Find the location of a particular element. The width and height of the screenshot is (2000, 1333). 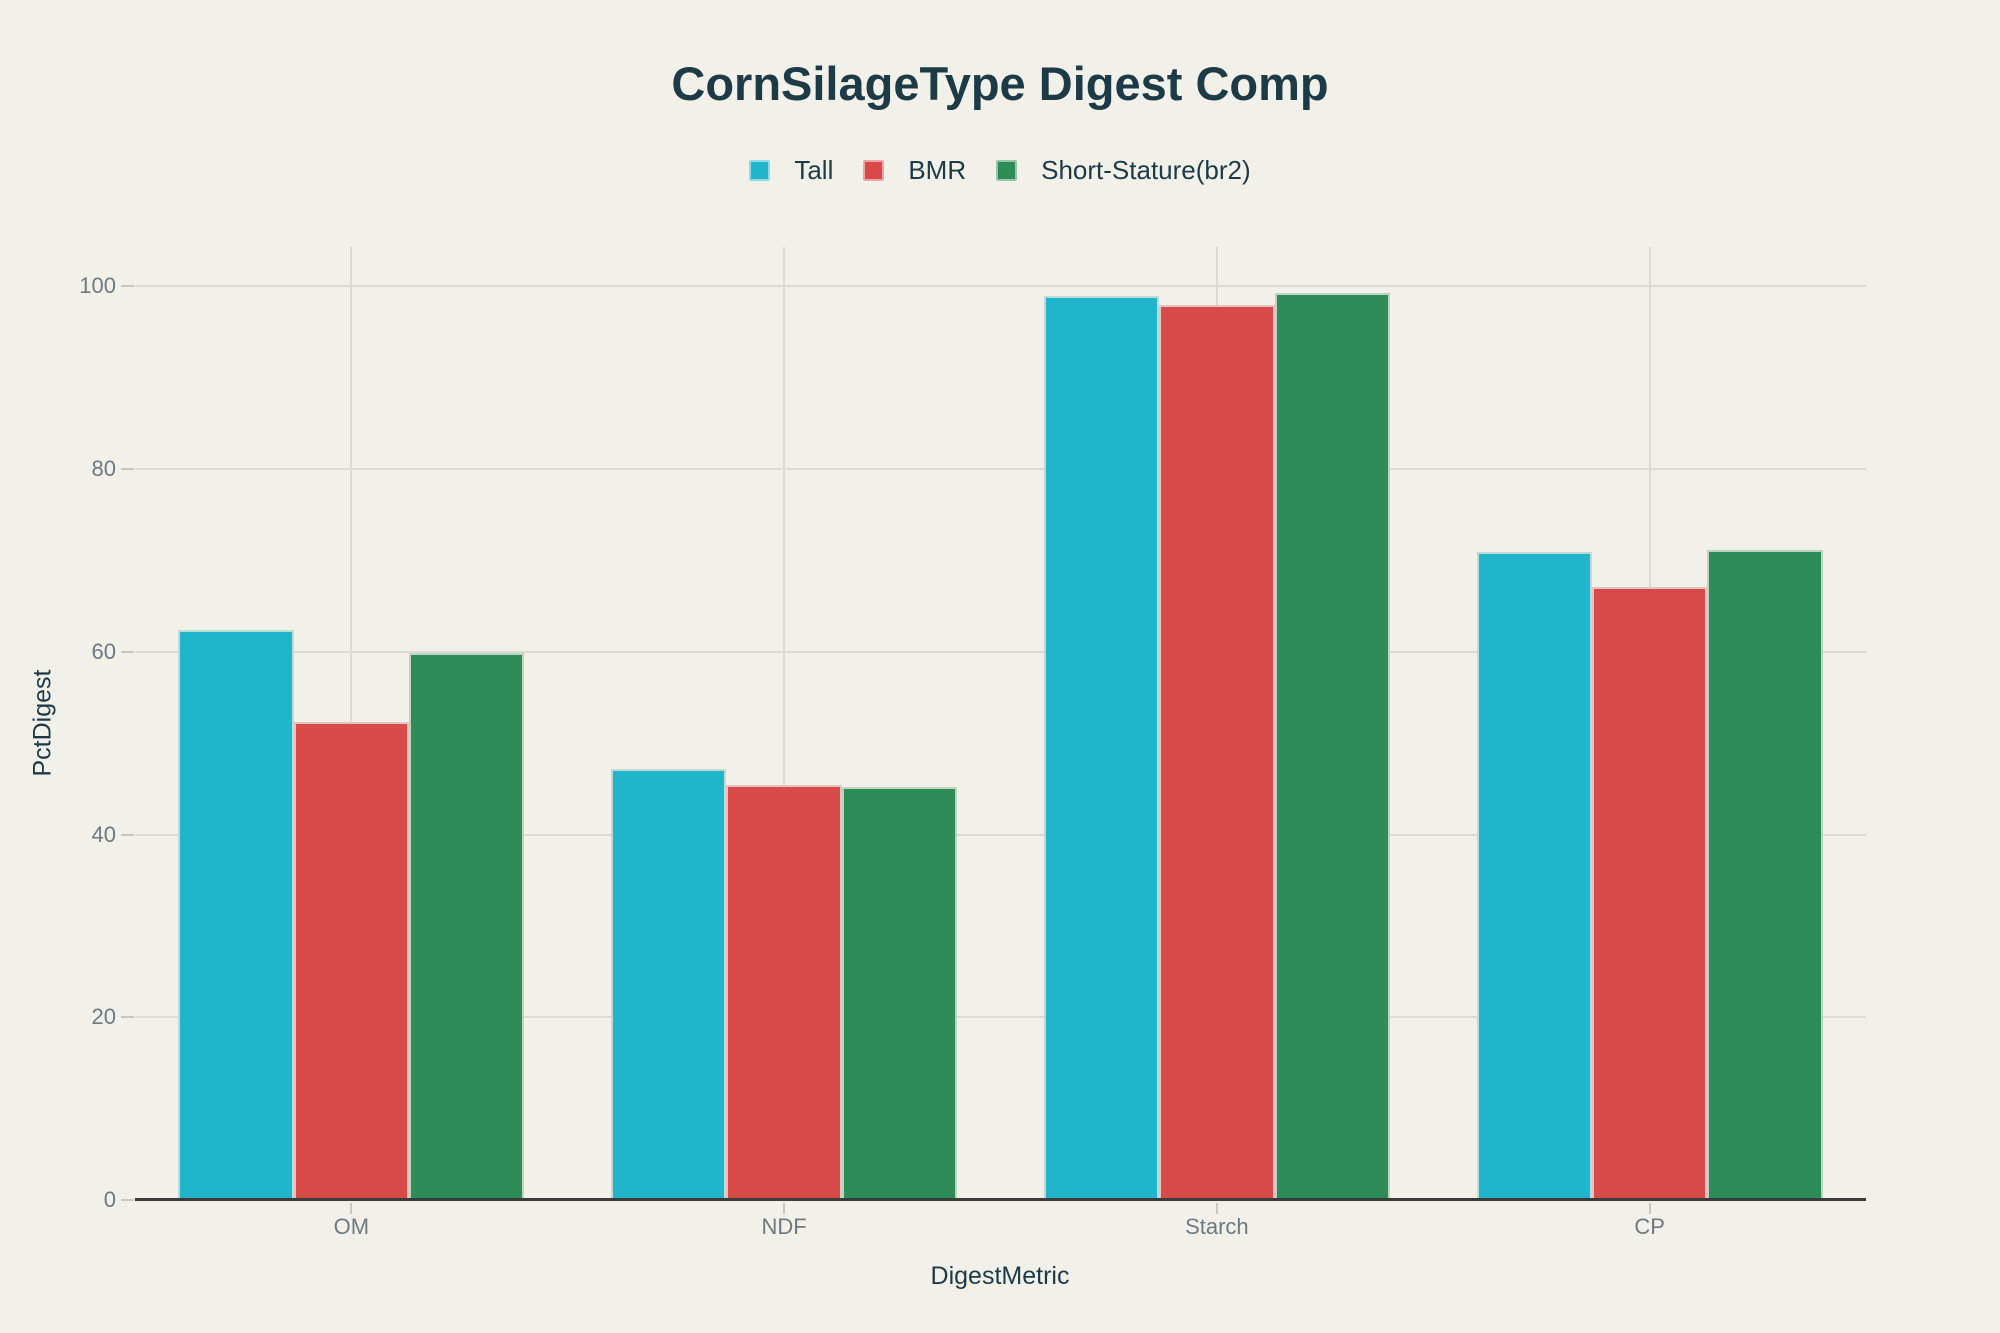

x-tick-label-cp: CP is located at coordinates (1649, 1226).